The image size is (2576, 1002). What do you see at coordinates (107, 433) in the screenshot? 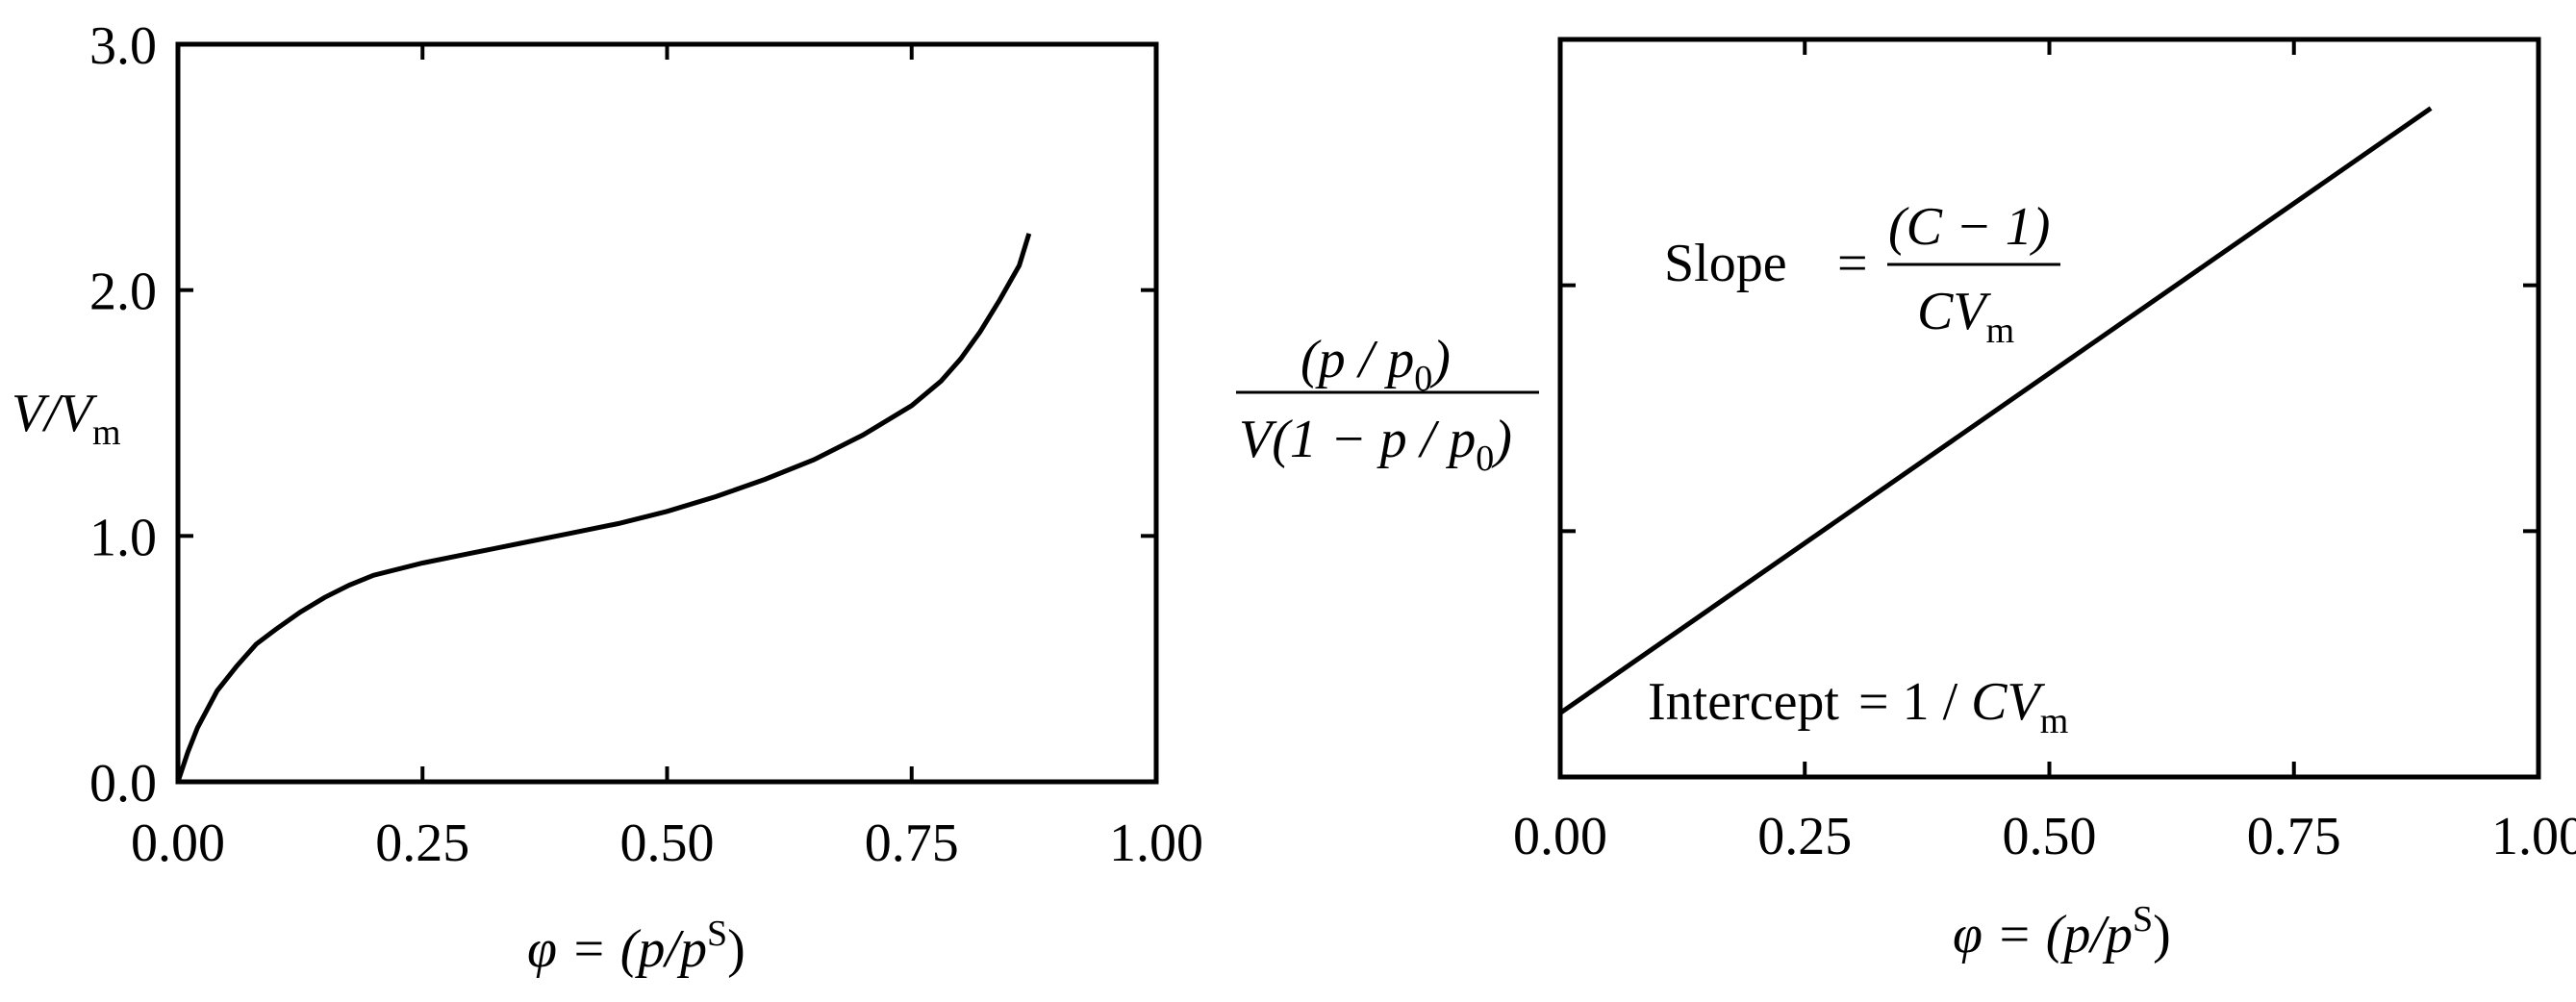
I see `left-ylabel-sub: m` at bounding box center [107, 433].